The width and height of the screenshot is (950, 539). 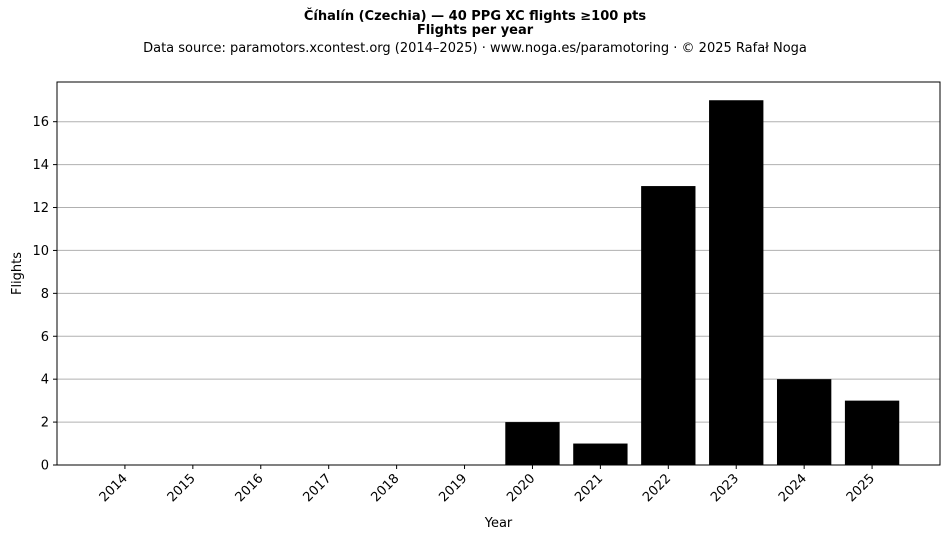 I want to click on x-tick-label: 2015, so click(x=182, y=488).